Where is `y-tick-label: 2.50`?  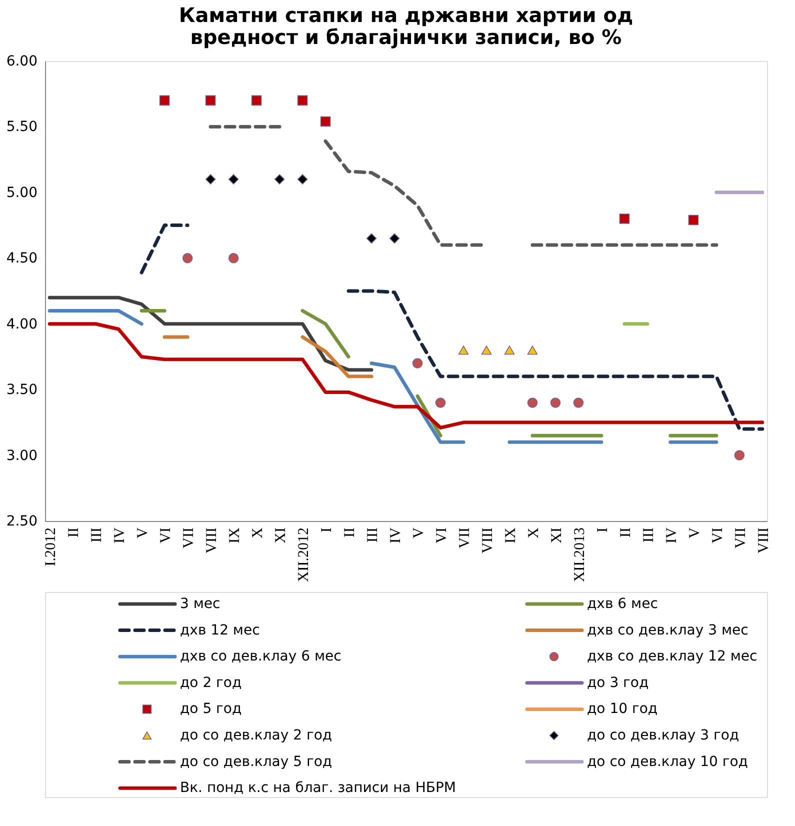 y-tick-label: 2.50 is located at coordinates (22, 522).